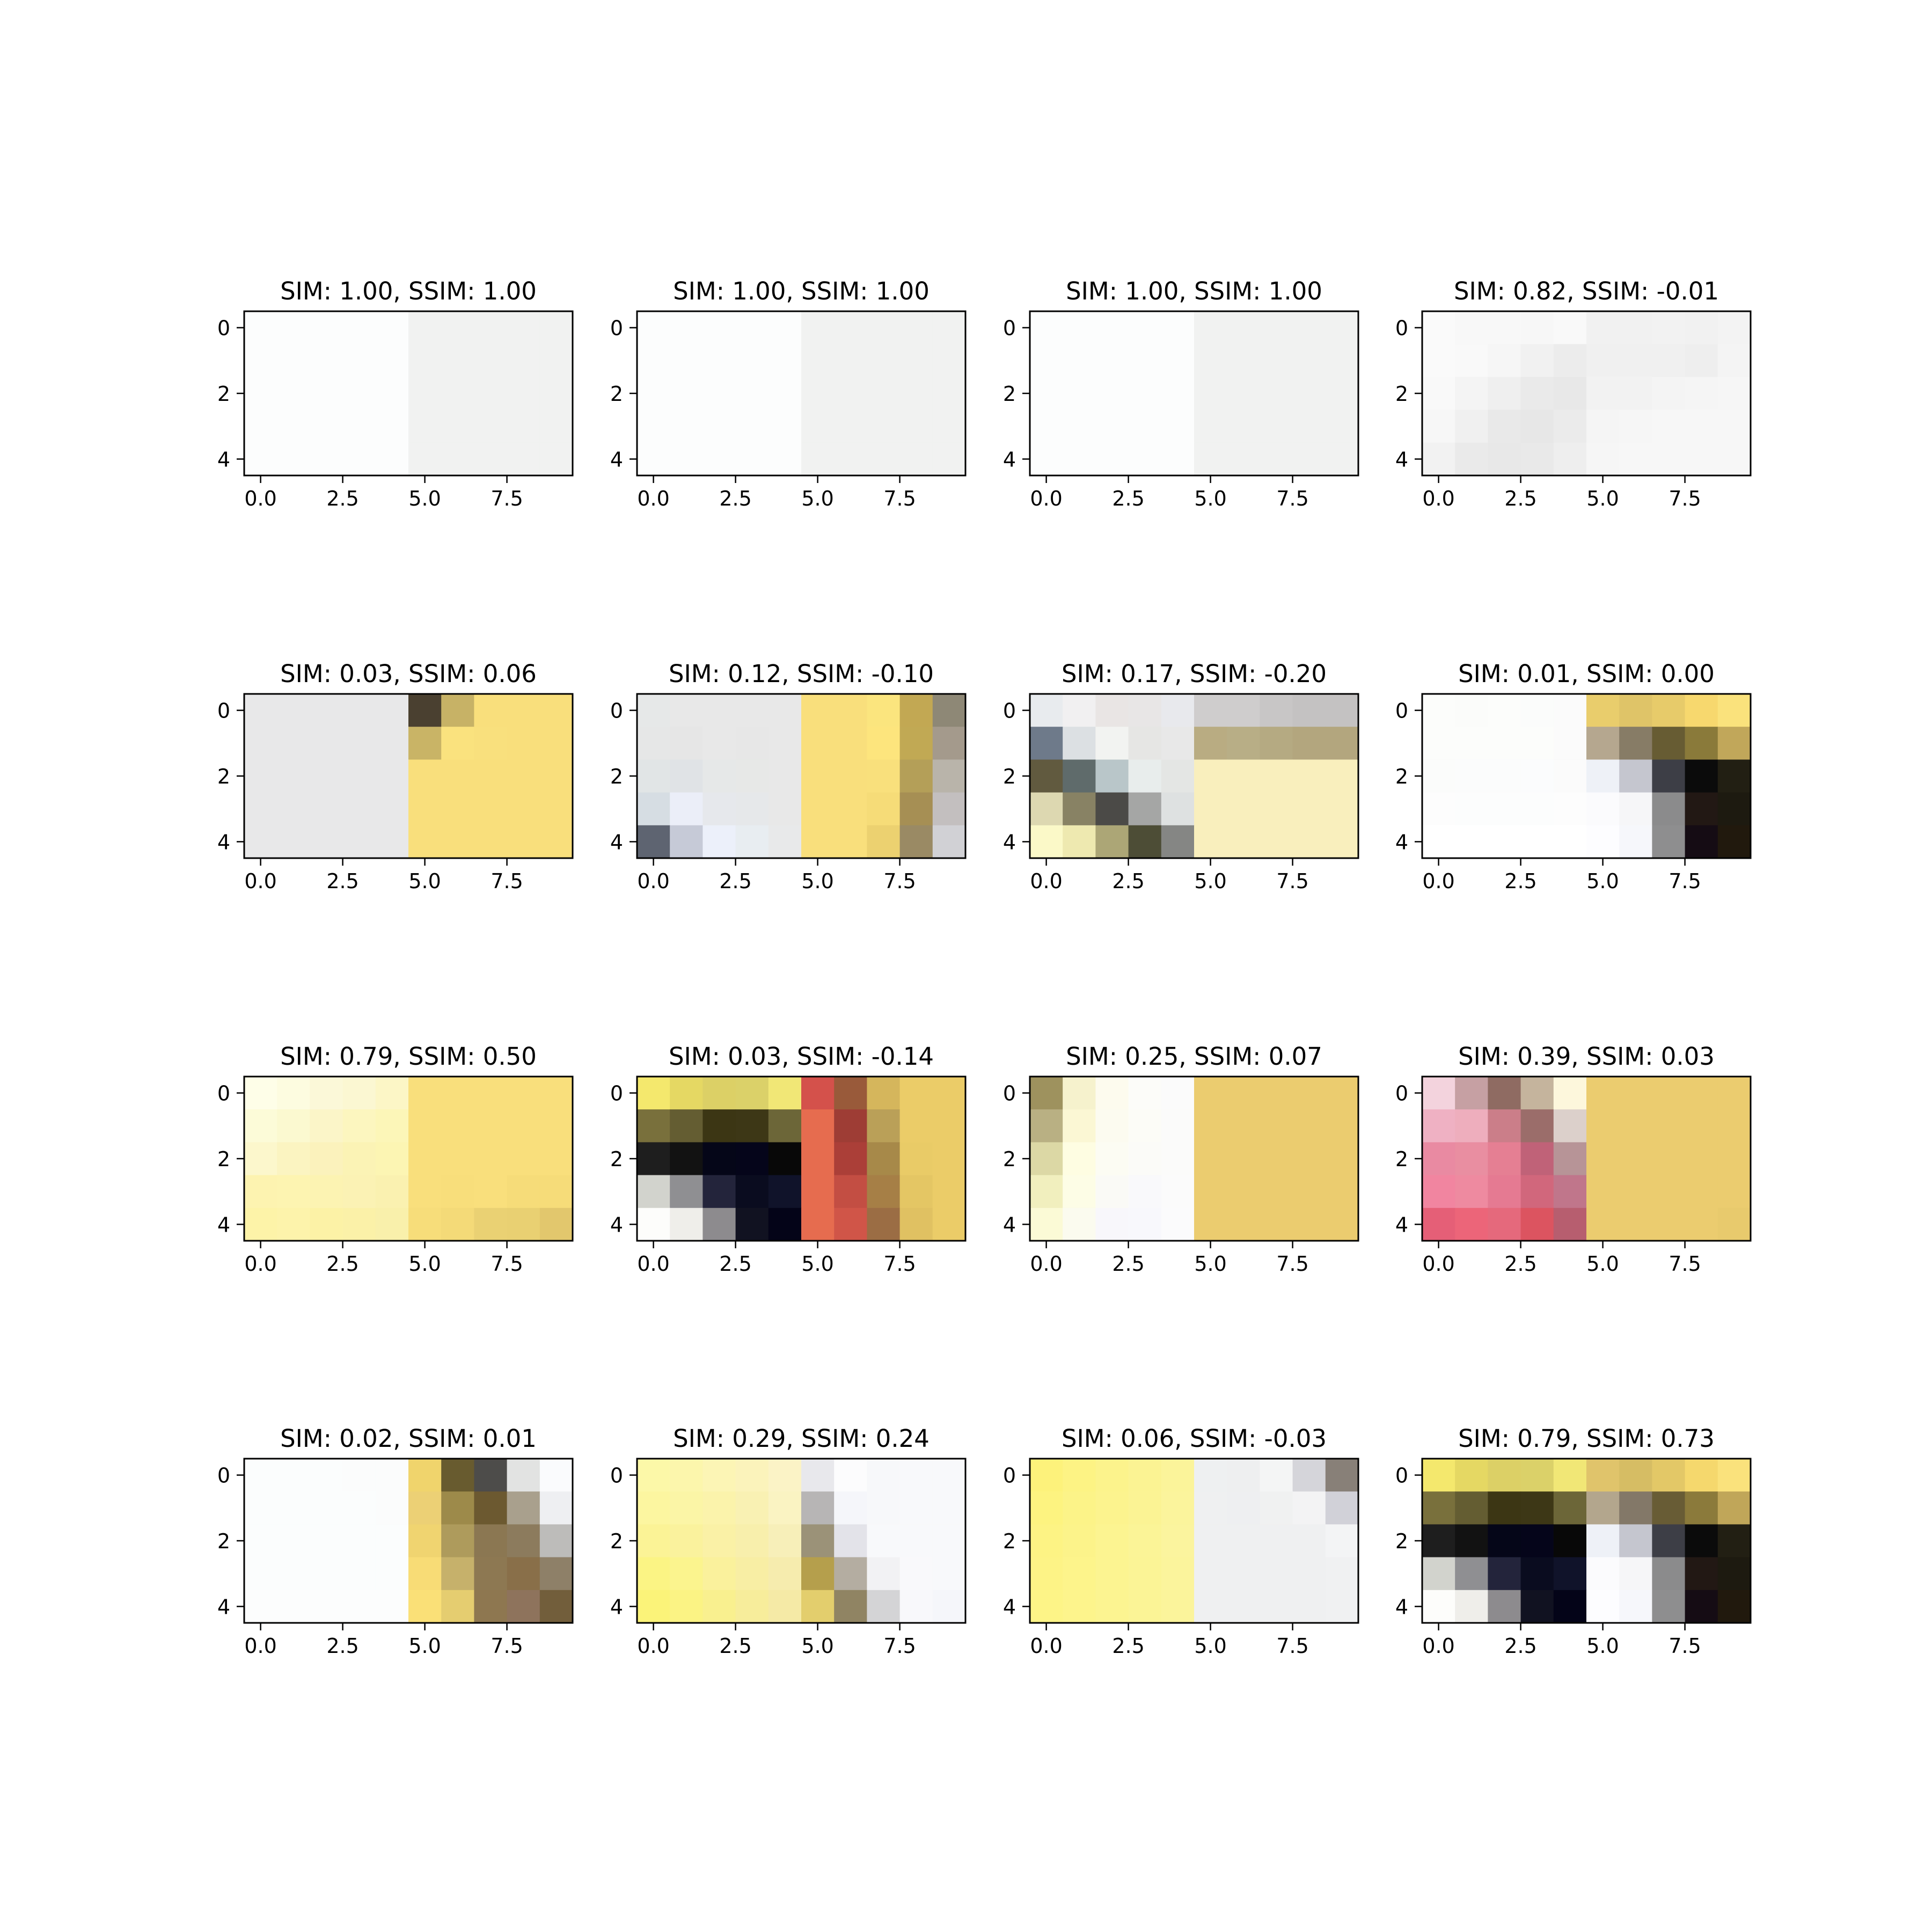  What do you see at coordinates (788, 1159) in the screenshot?
I see `heatmap-subplot: SIM: 0.03, SSIM: -0.14 0.0 2.5 5.0 7.5 0 2 4` at bounding box center [788, 1159].